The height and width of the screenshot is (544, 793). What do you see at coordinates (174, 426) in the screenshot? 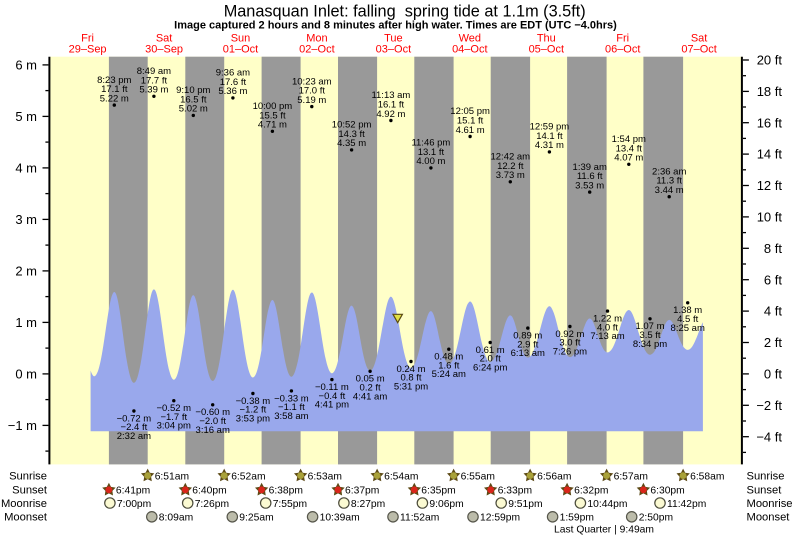
I see `svg-text: 3:04 pm` at bounding box center [174, 426].